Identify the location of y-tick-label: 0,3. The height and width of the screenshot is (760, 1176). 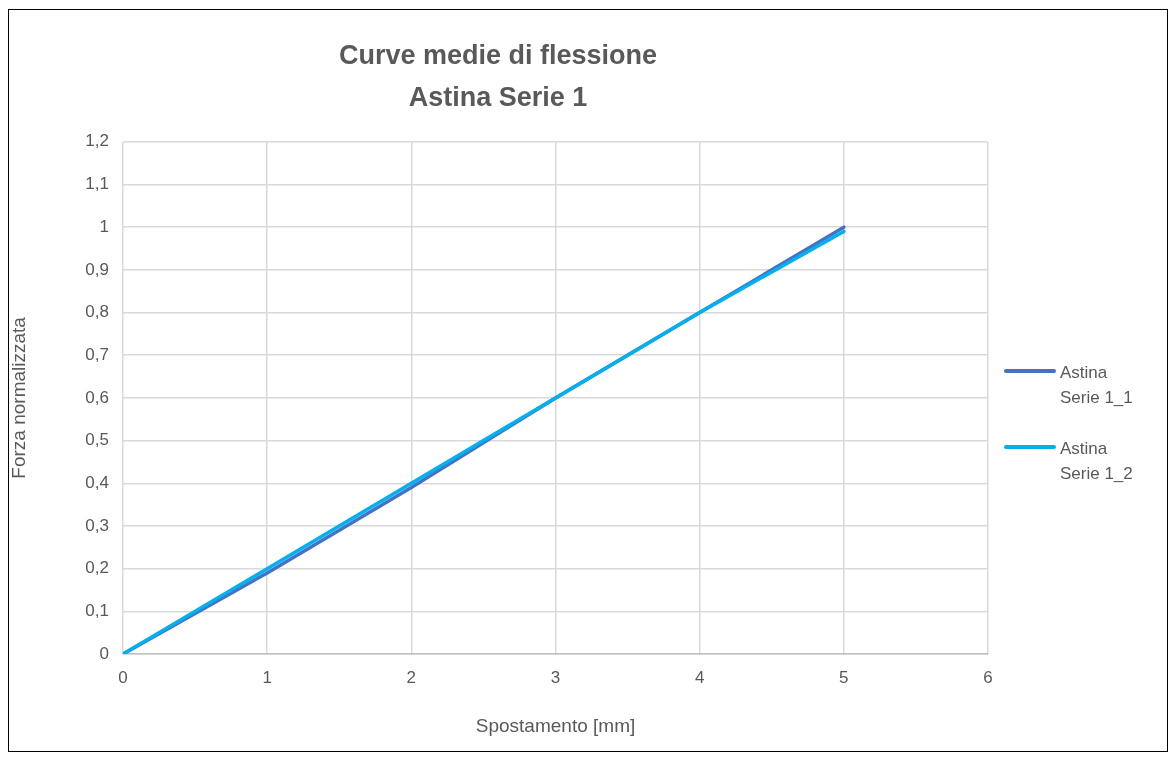
(97, 525).